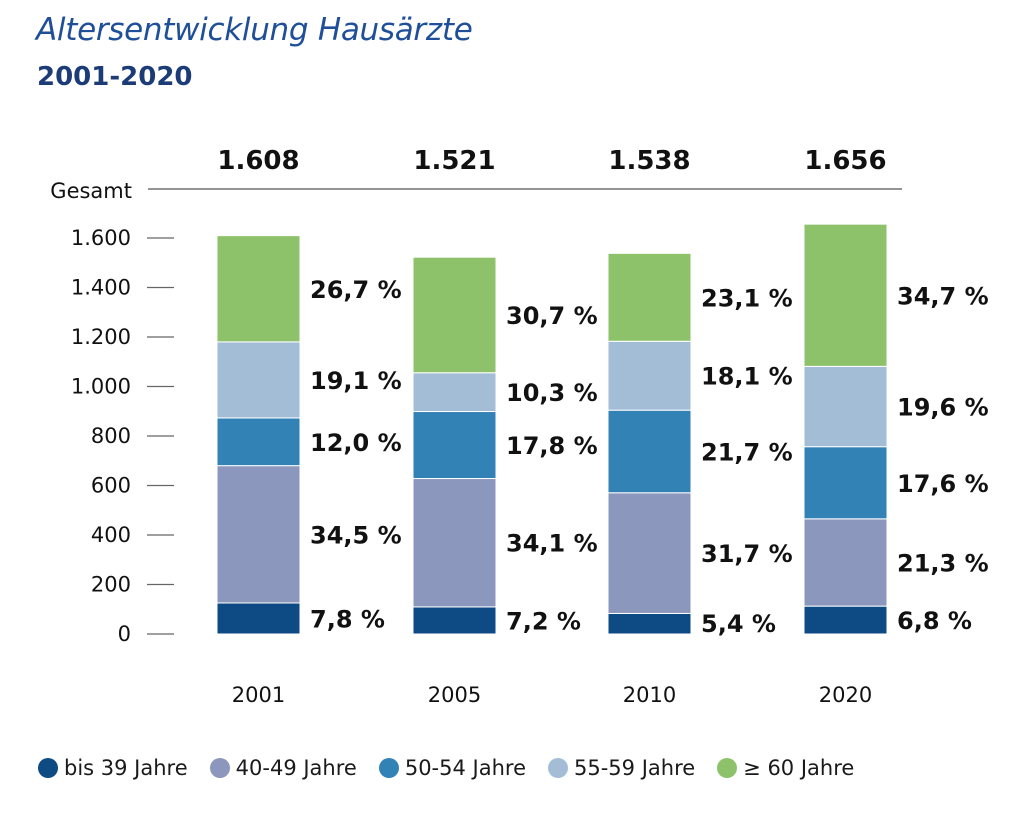 Image resolution: width=1024 pixels, height=827 pixels. I want to click on percent-label: 17,8 %, so click(552, 446).